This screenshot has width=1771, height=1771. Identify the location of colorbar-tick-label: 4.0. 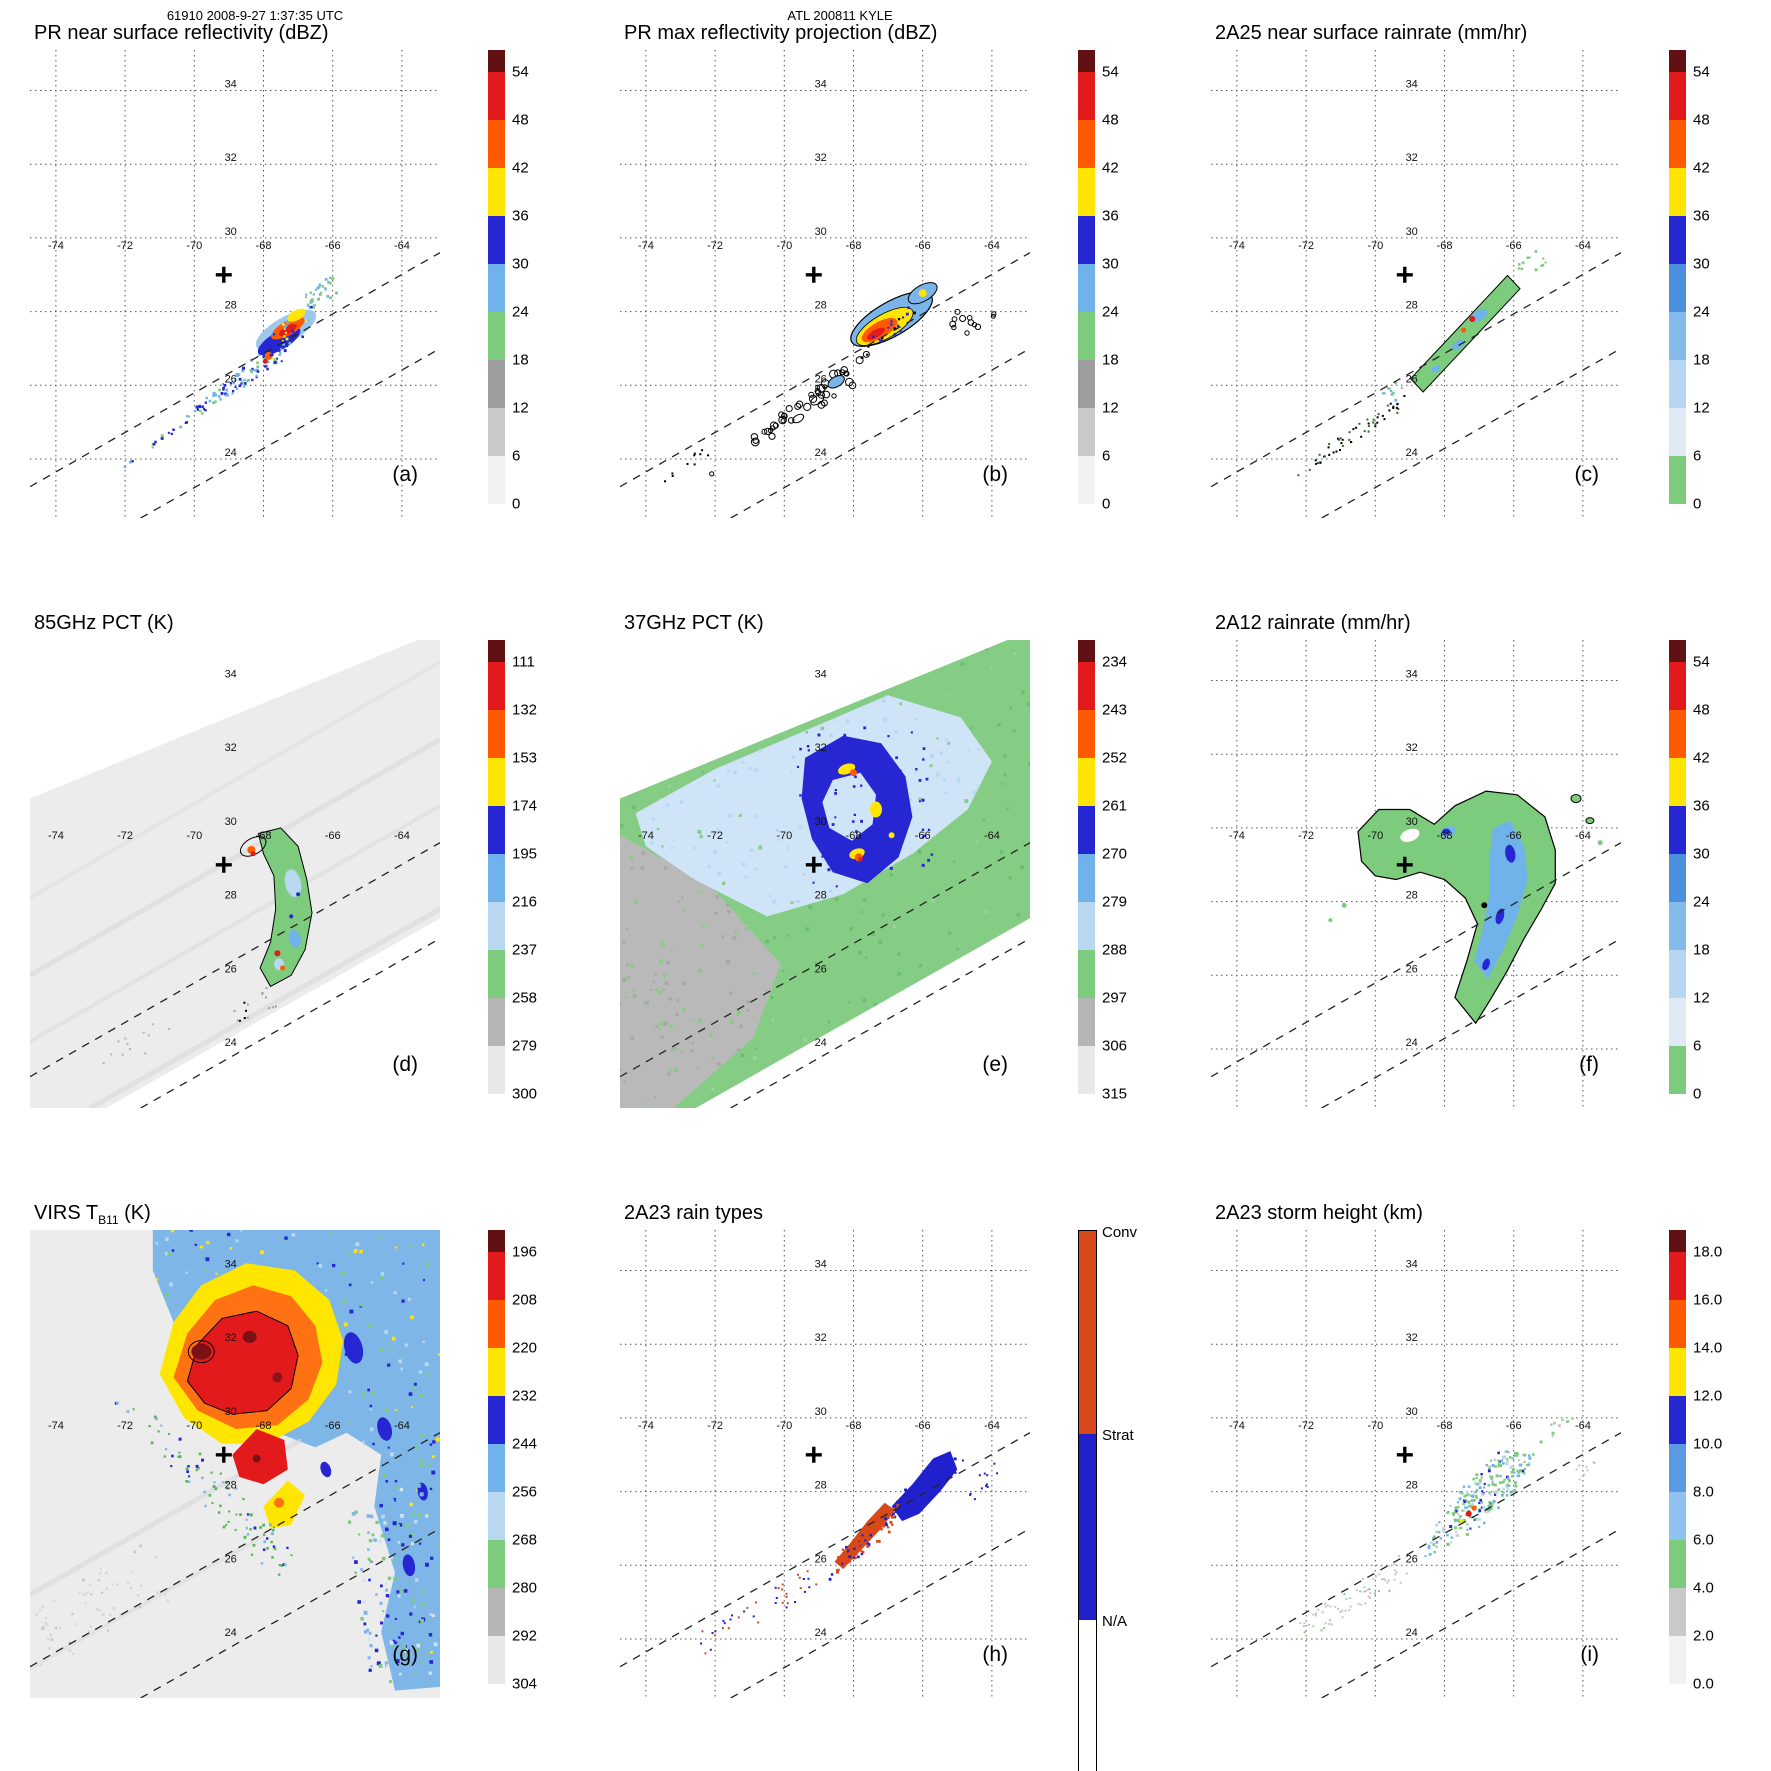
(1703, 1588).